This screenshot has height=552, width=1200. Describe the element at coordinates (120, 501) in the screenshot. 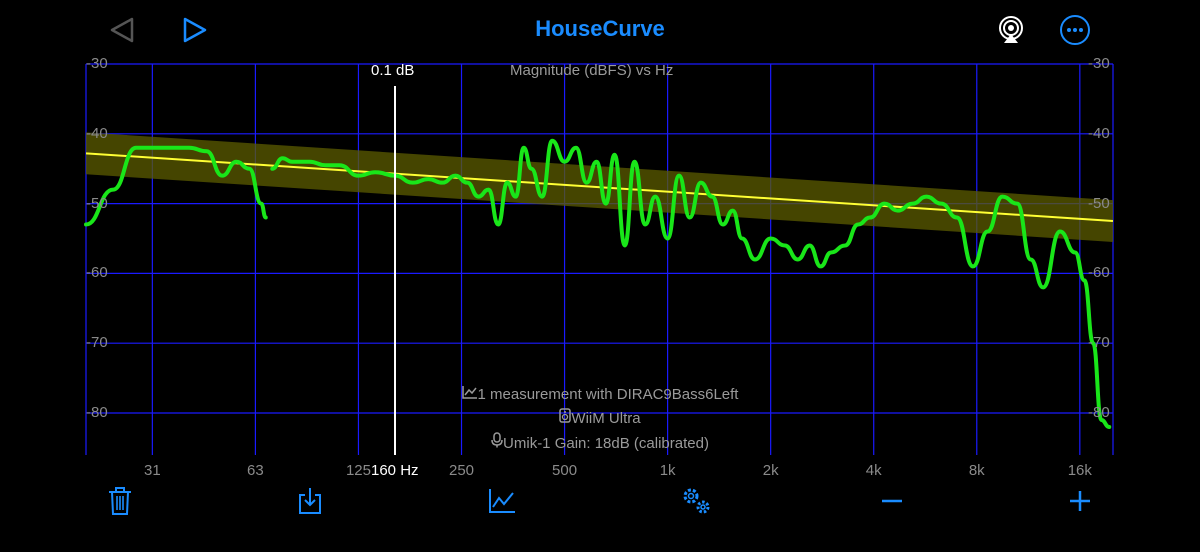

I see `trash-icon` at that location.